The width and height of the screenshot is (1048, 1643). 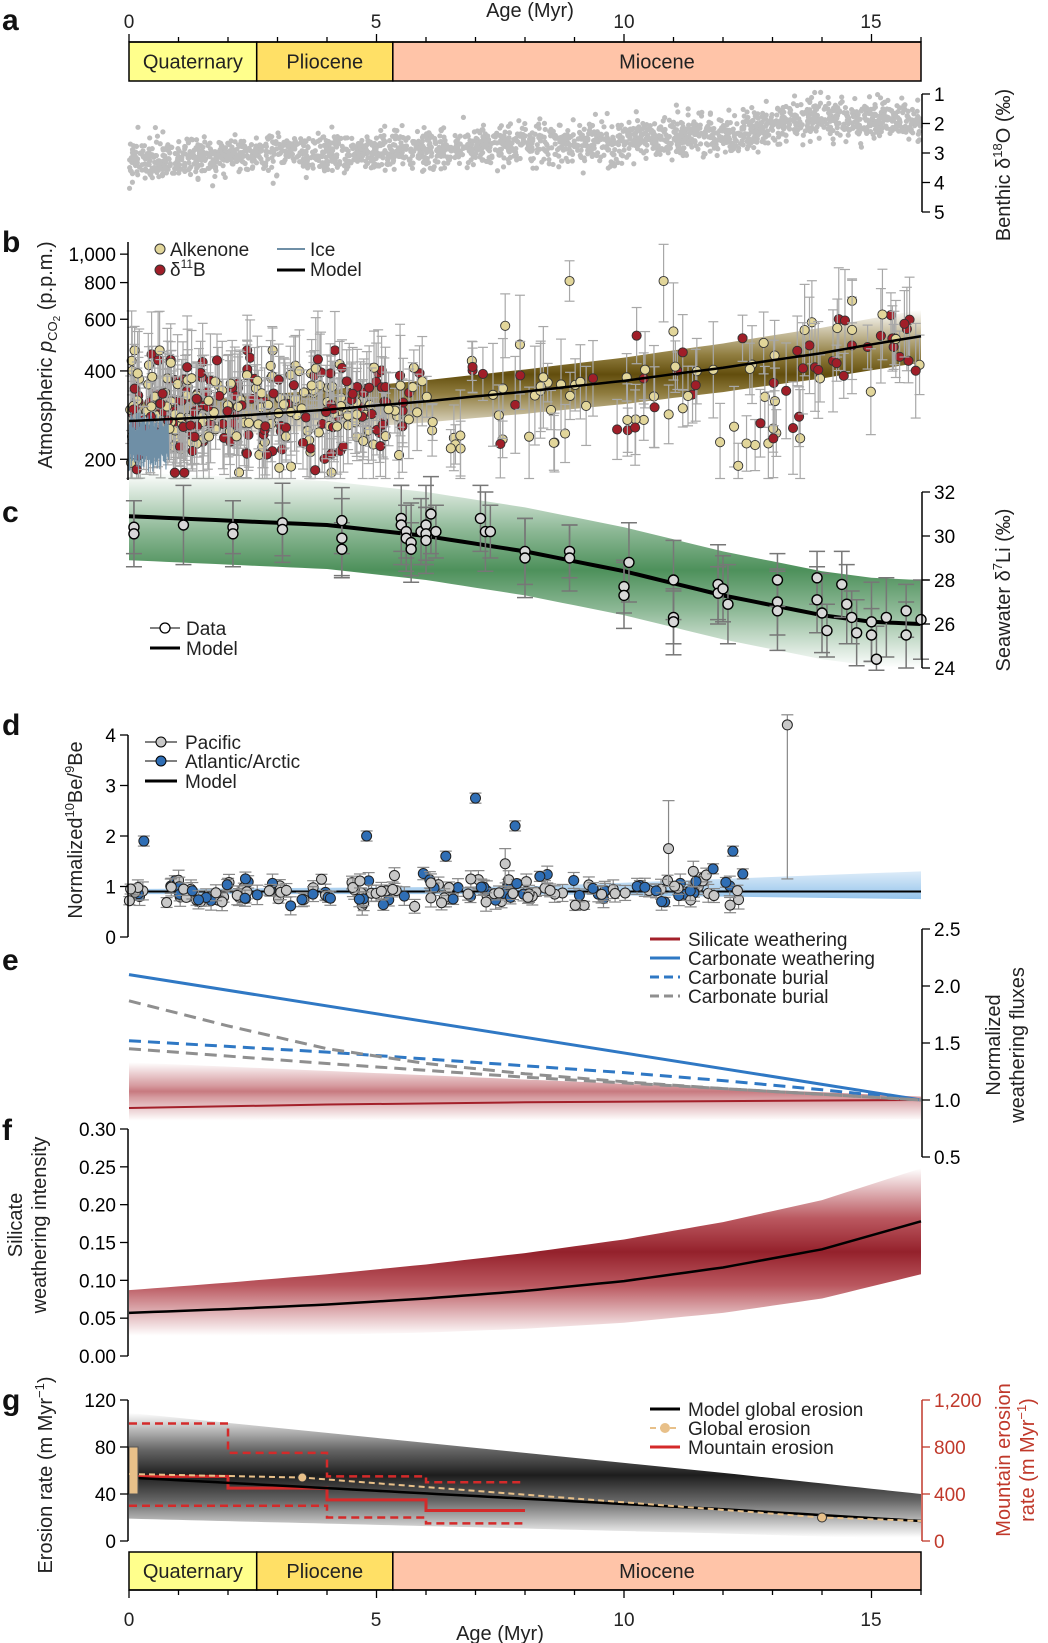 What do you see at coordinates (194, 639) in the screenshot?
I see `c-legend: Data Model` at bounding box center [194, 639].